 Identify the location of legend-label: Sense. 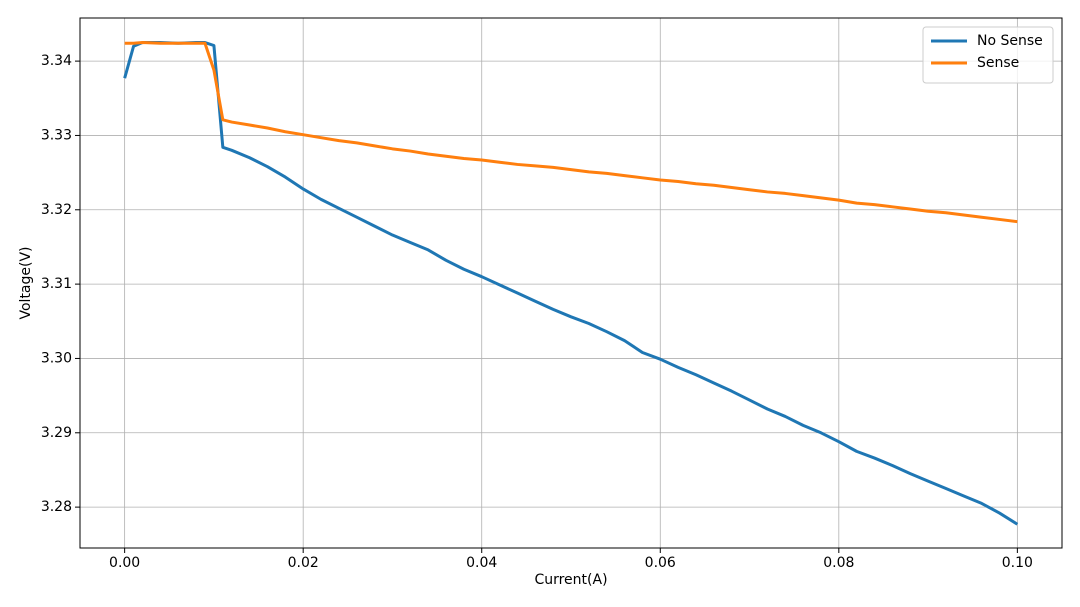
(998, 63).